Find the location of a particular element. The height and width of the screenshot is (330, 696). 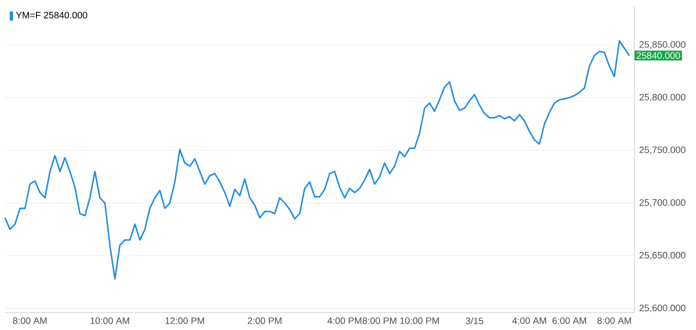

x-tick-label: 2:00 PM is located at coordinates (265, 320).